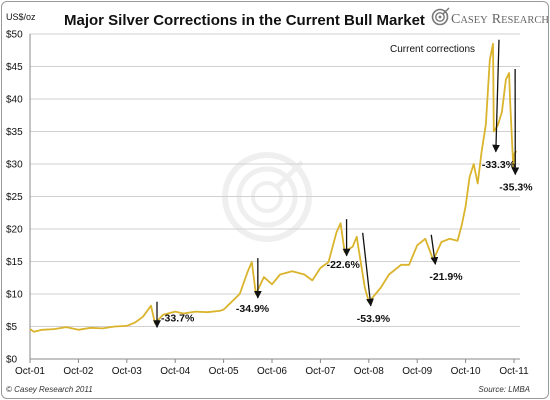 The height and width of the screenshot is (400, 550). What do you see at coordinates (499, 165) in the screenshot?
I see `correction-label: -33.3%` at bounding box center [499, 165].